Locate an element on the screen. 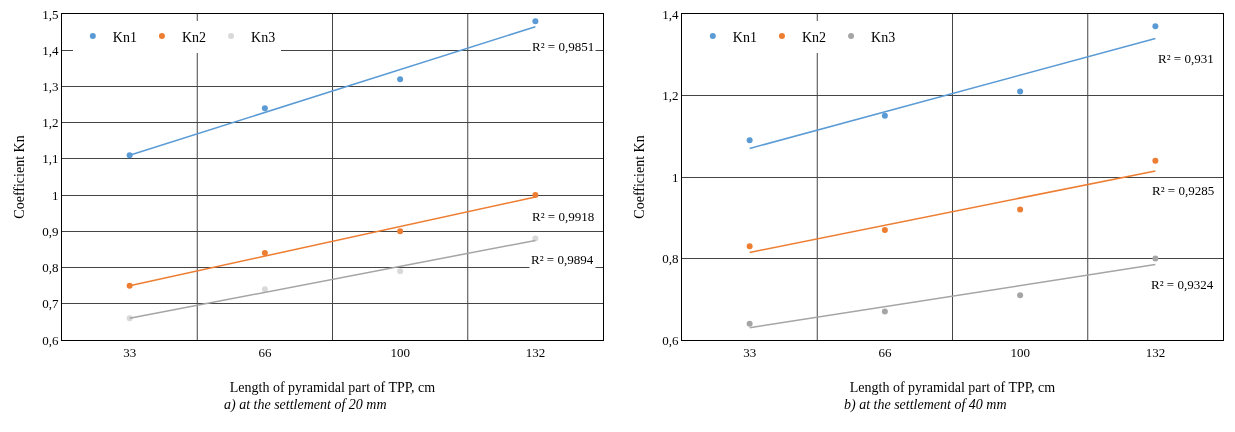 Image resolution: width=1235 pixels, height=432 pixels. annotation: R² = 0,9285 is located at coordinates (1183, 190).